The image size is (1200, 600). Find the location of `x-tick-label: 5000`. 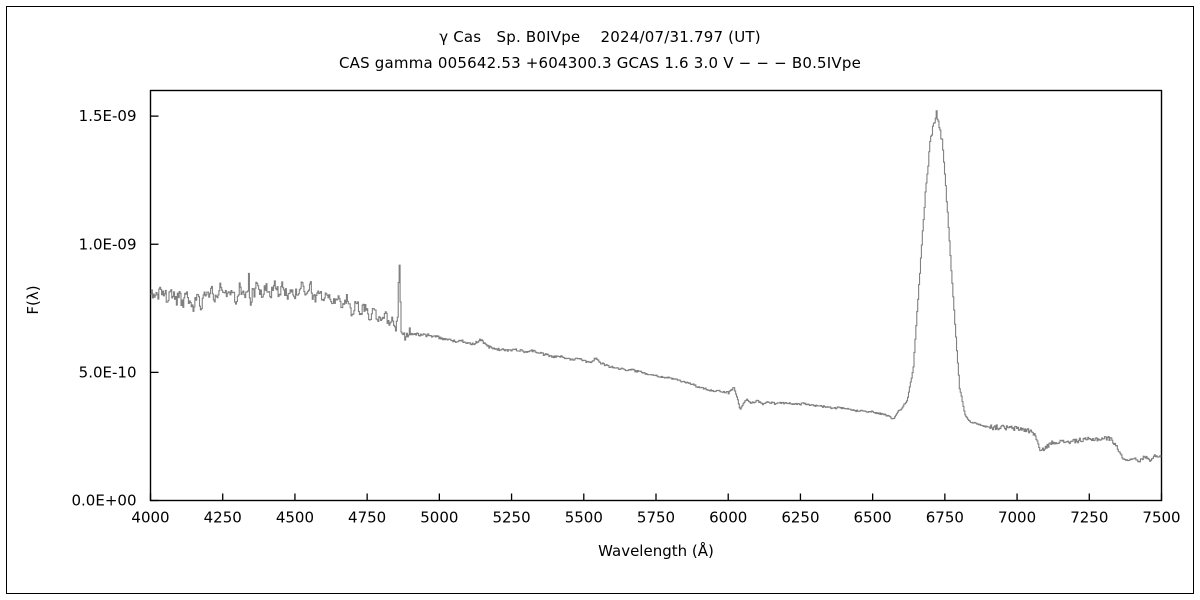

x-tick-label: 5000 is located at coordinates (439, 518).